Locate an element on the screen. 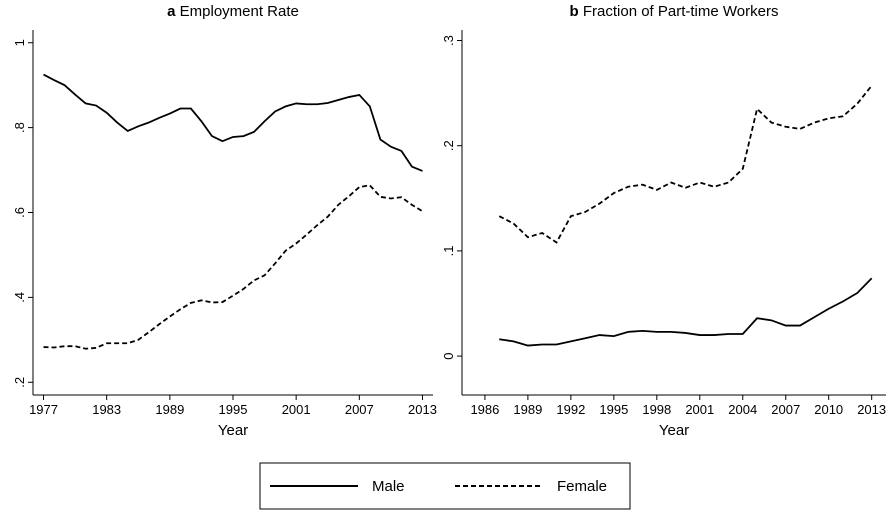  x-tick-label: 1983 is located at coordinates (106, 409).